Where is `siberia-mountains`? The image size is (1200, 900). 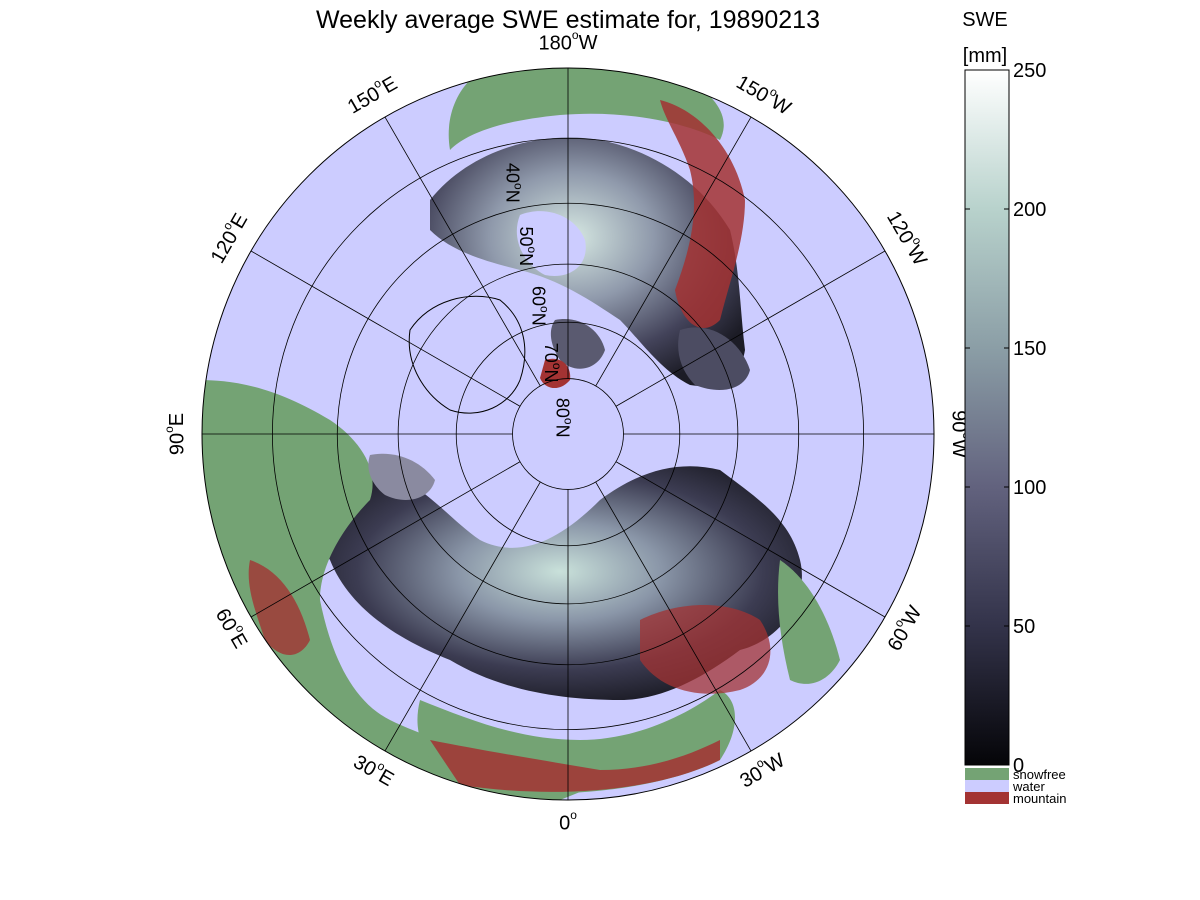
siberia-mountains is located at coordinates (705, 649).